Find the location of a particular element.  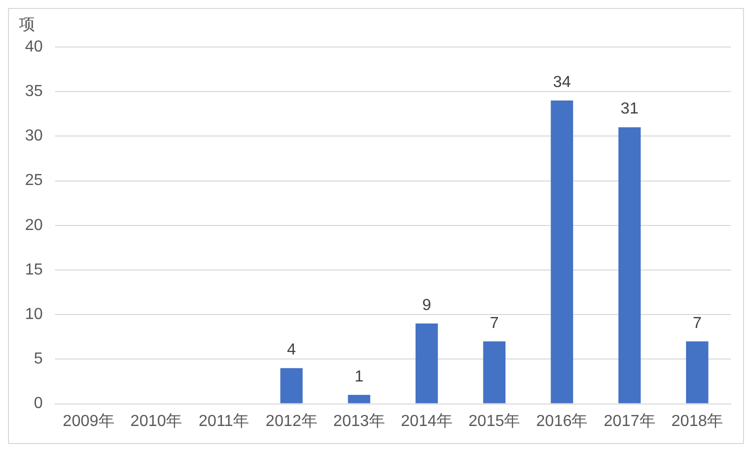

data-label: 1 is located at coordinates (359, 377).